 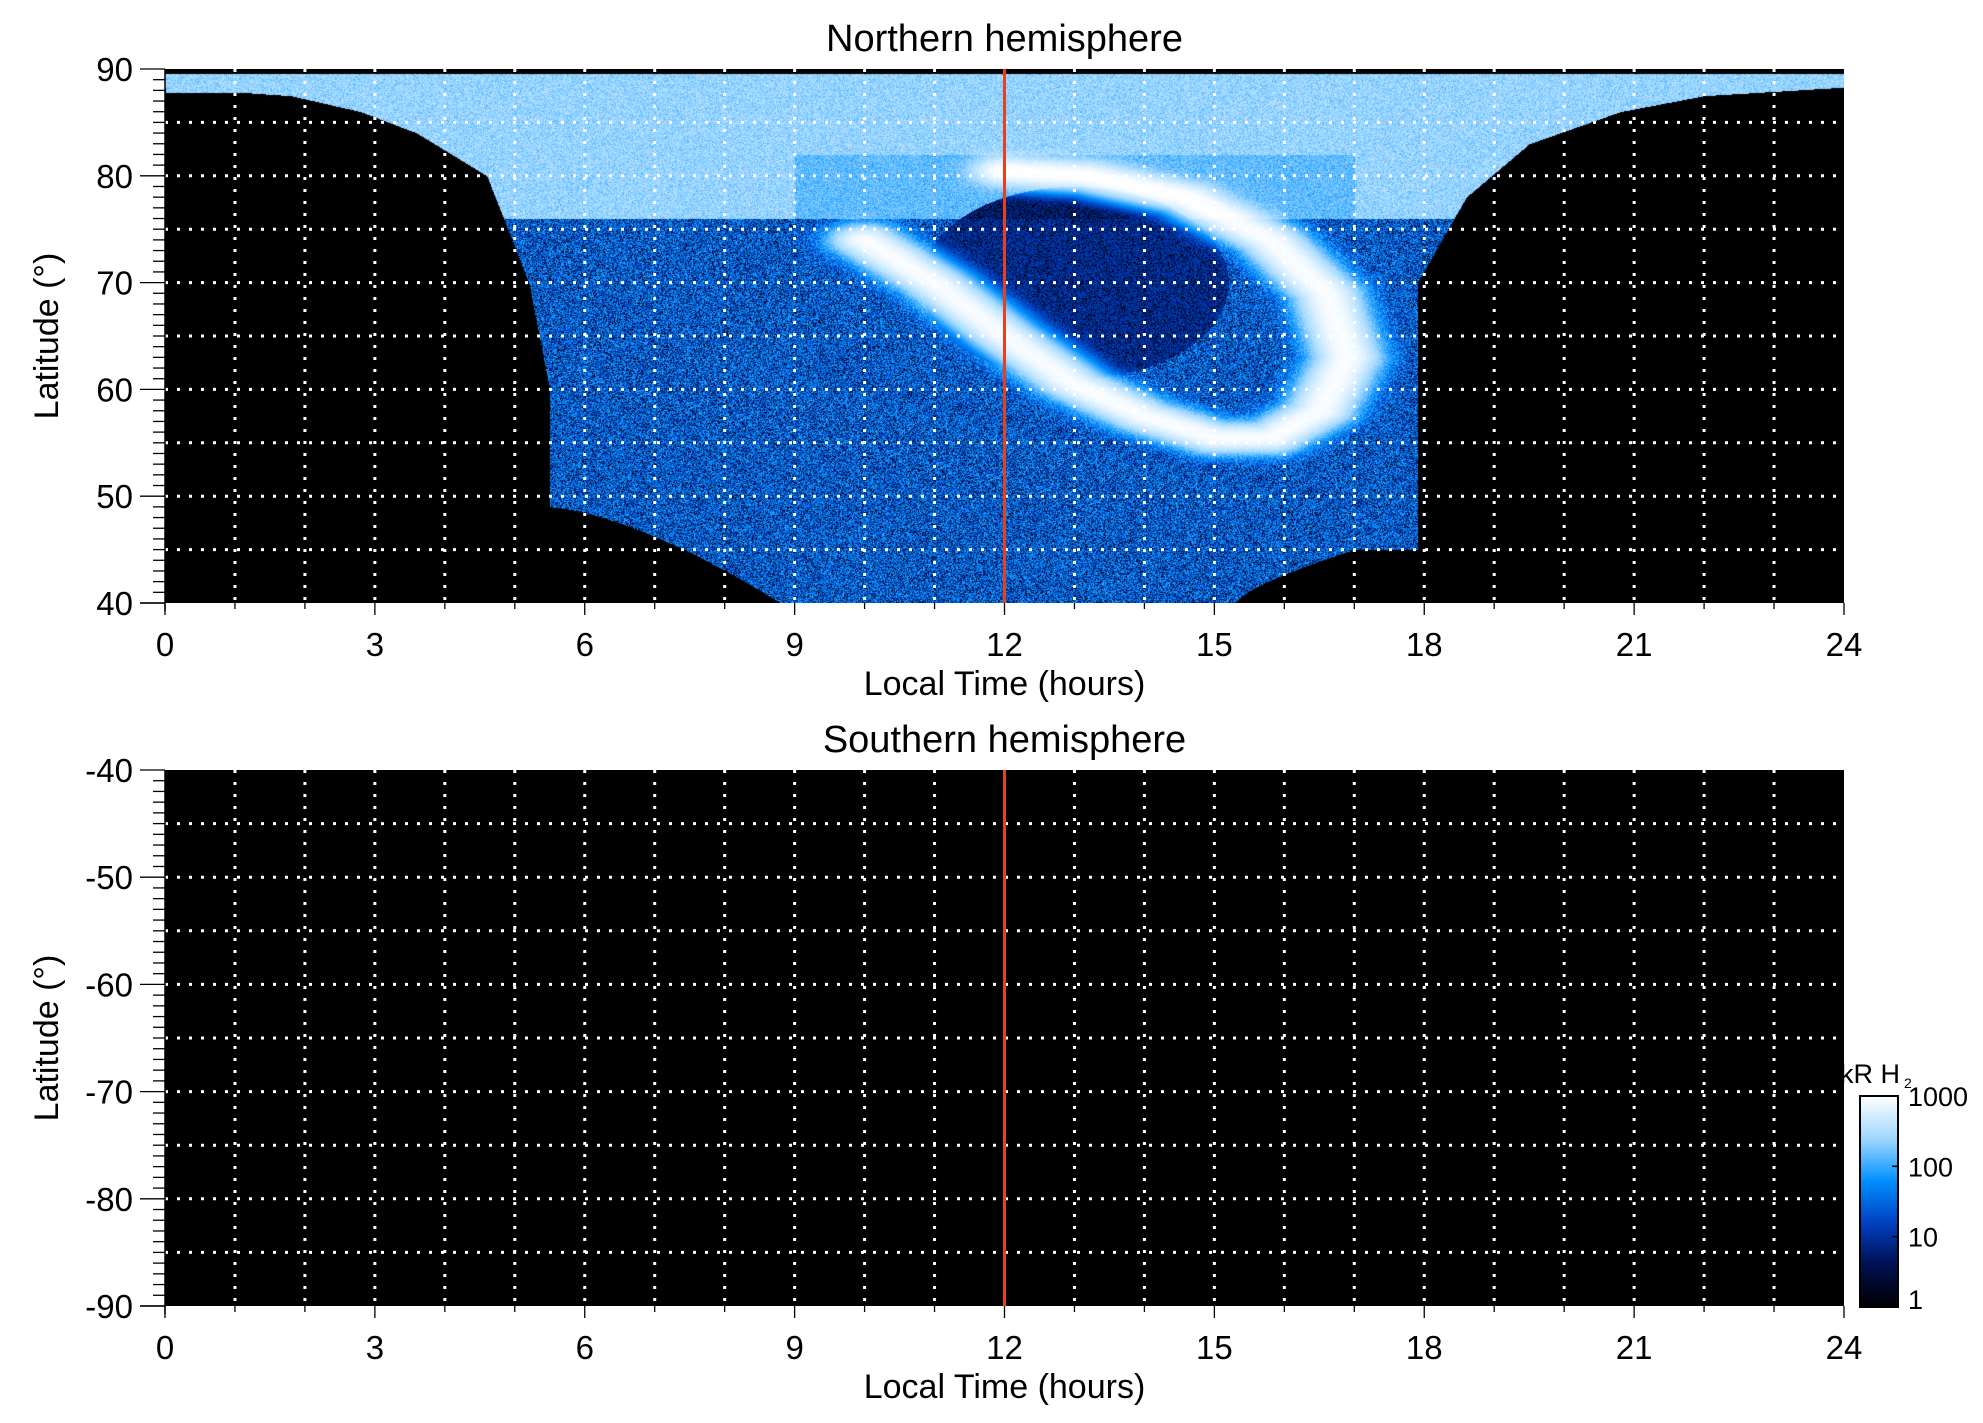 What do you see at coordinates (109, 984) in the screenshot?
I see `y-tick-label: -60` at bounding box center [109, 984].